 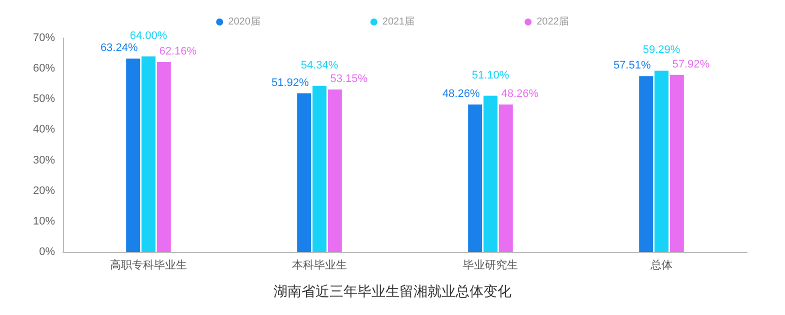 I want to click on data-label: 59.29%, so click(x=661, y=50).